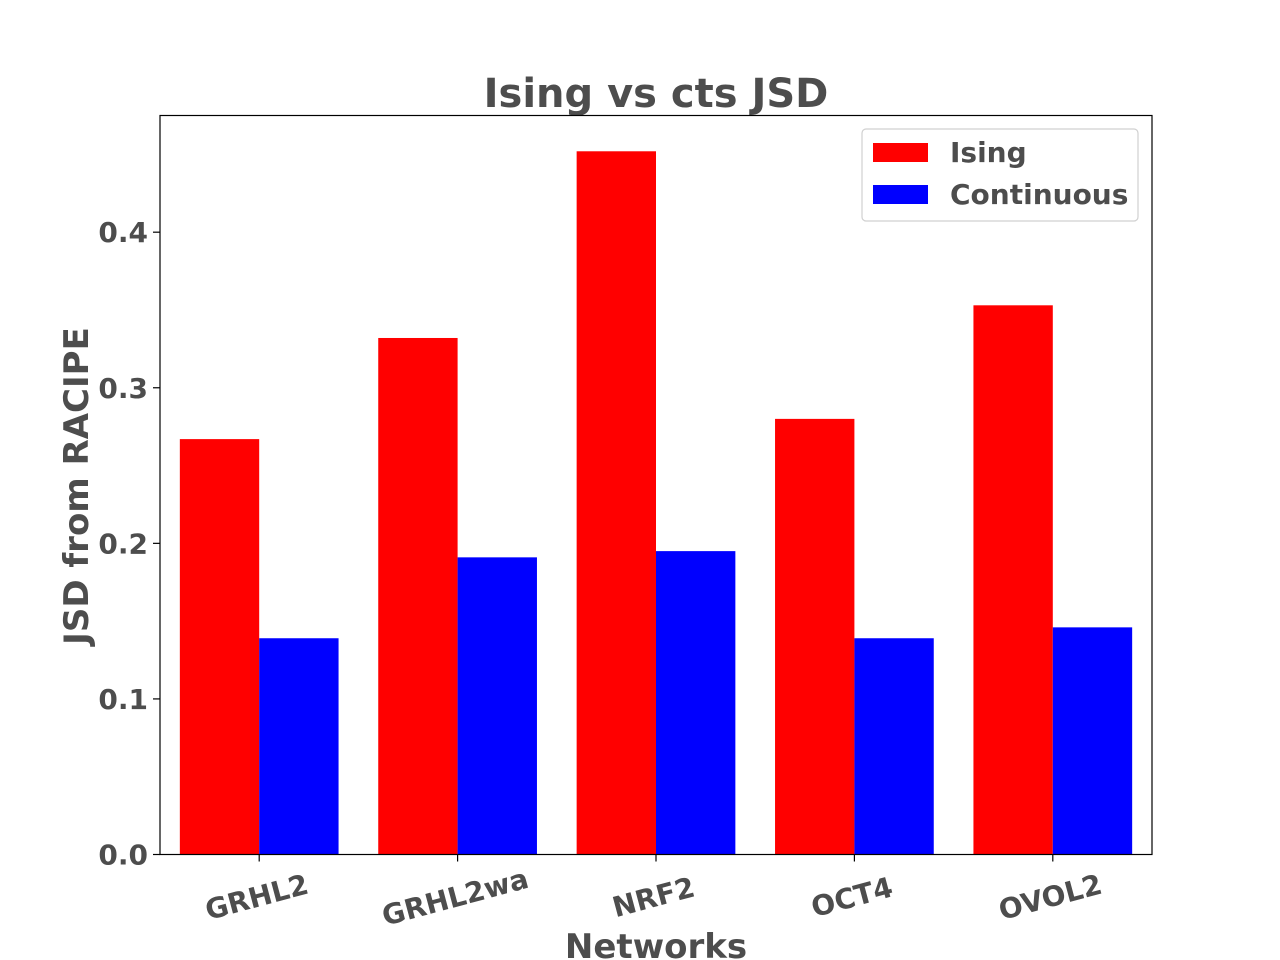 This screenshot has width=1280, height=960. What do you see at coordinates (616, 503) in the screenshot?
I see `bar-ising-nrf2` at bounding box center [616, 503].